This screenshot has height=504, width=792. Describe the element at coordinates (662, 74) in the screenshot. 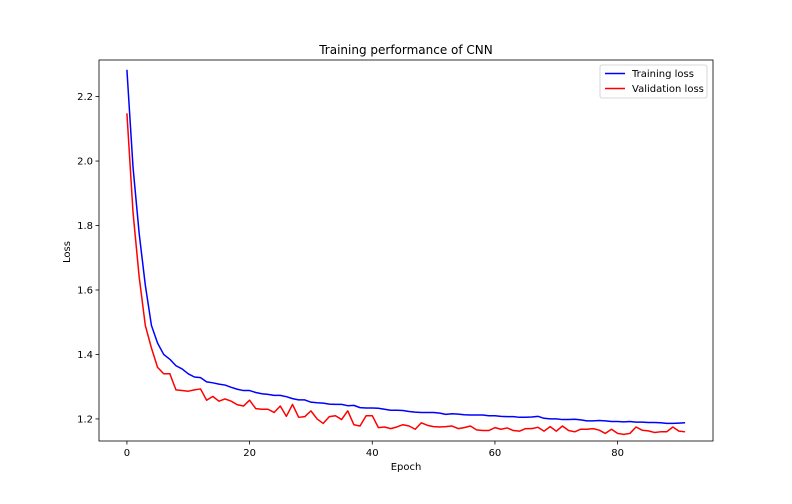

I see `legend-label: Training loss` at that location.